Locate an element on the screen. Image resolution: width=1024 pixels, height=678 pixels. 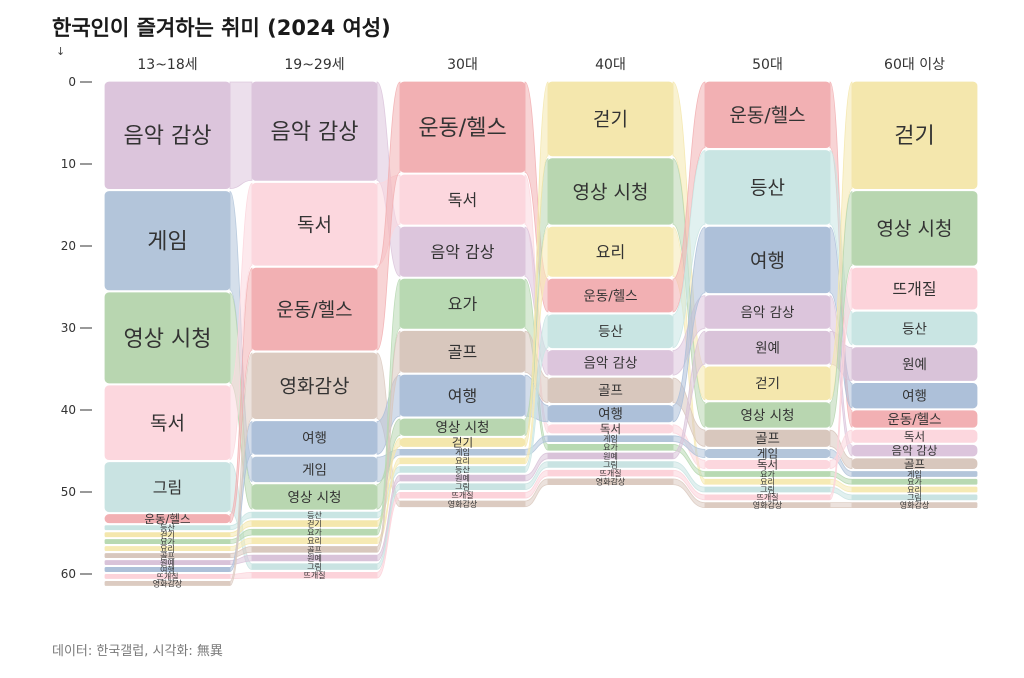
ribbon-독서 is located at coordinates (241, 321).